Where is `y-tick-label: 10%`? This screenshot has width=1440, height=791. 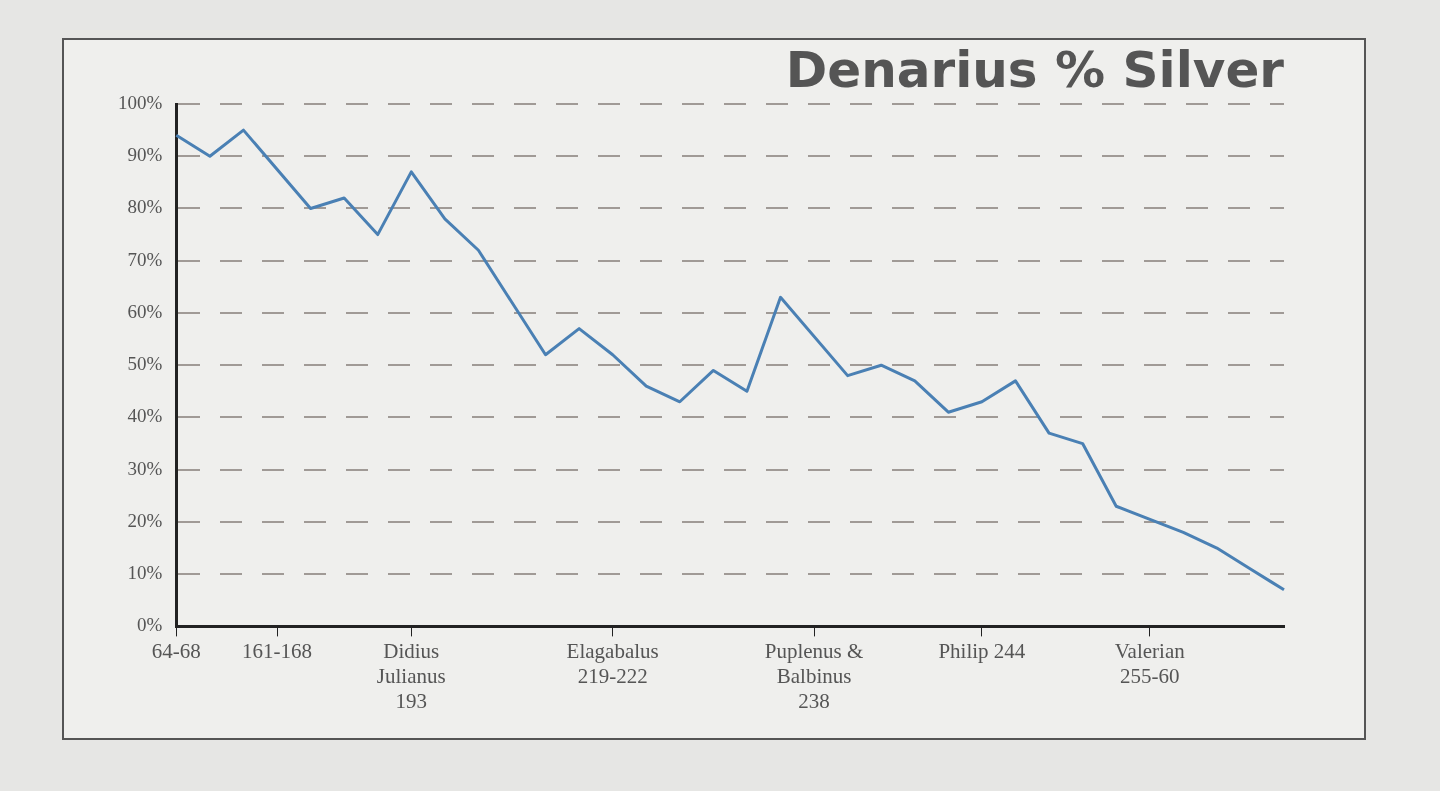 y-tick-label: 10% is located at coordinates (145, 573).